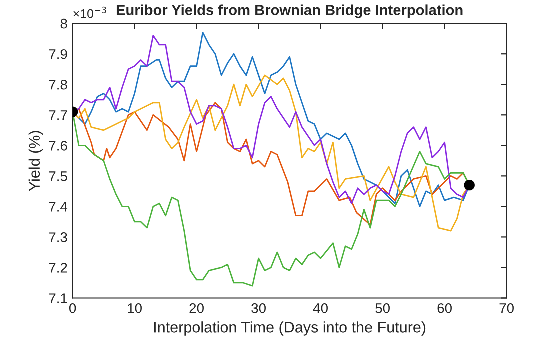 Image resolution: width=560 pixels, height=337 pixels. What do you see at coordinates (58, 145) in the screenshot?
I see `y-tick-label: 7.6` at bounding box center [58, 145].